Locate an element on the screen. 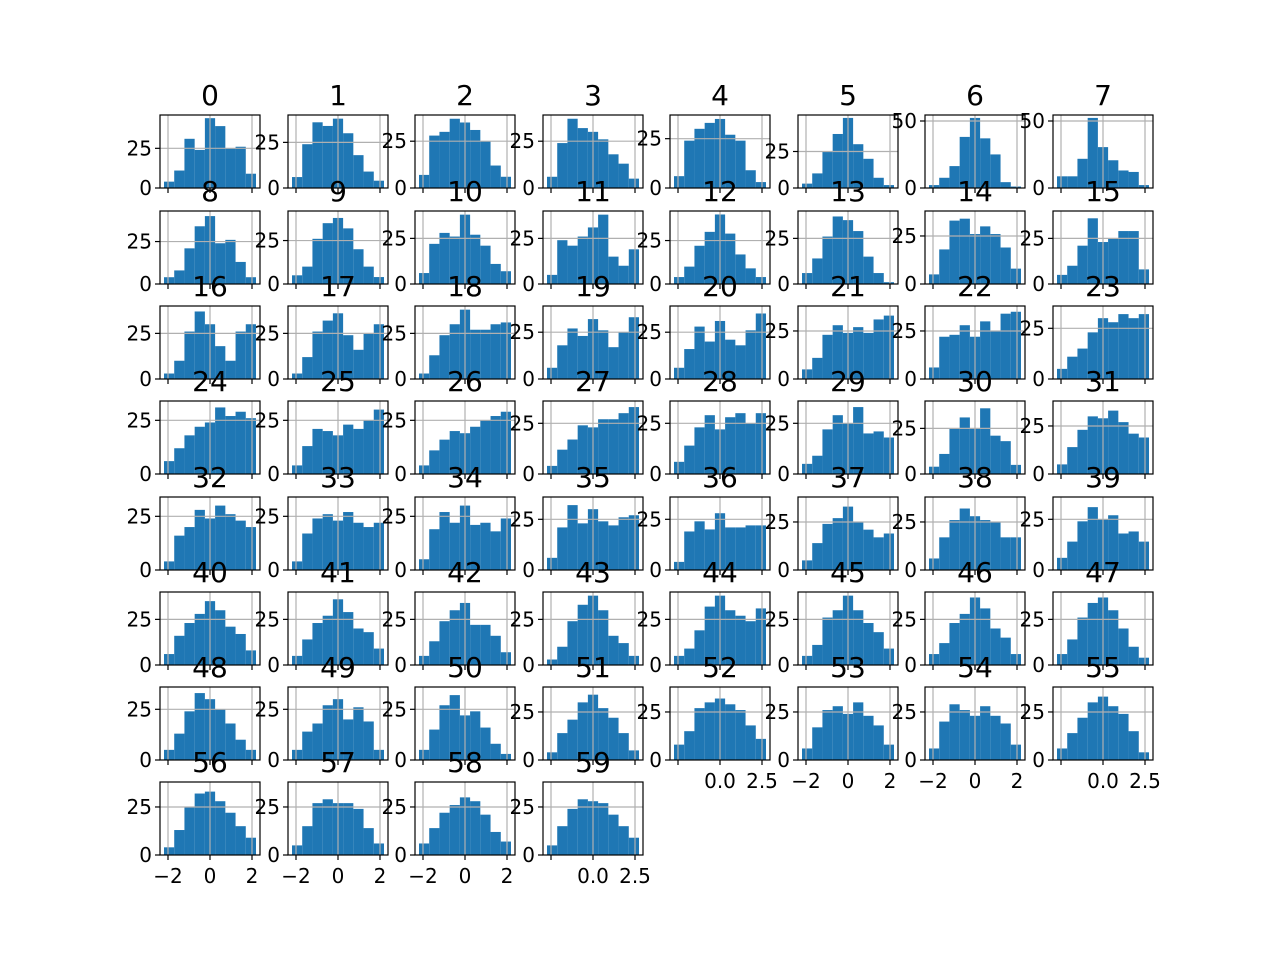 Image resolution: width=1280 pixels, height=960 pixels. panel-title: 16 is located at coordinates (210, 286).